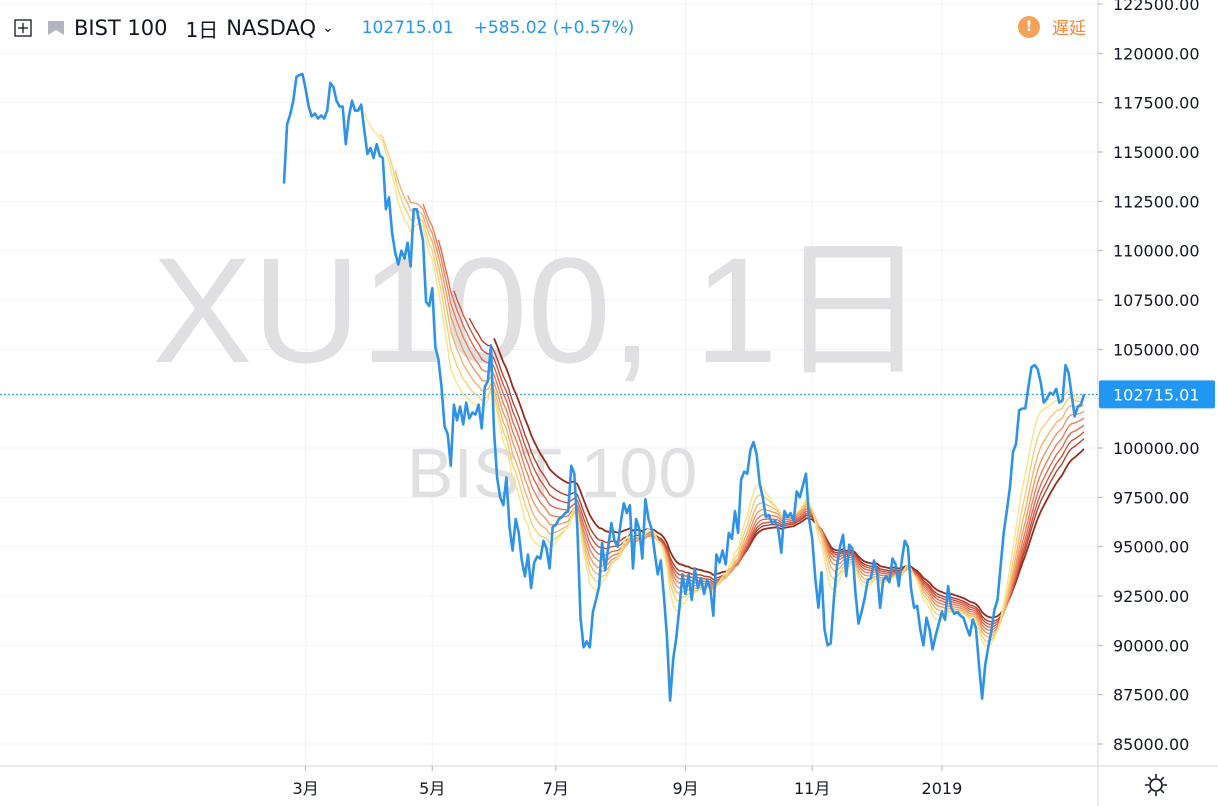  I want to click on last-price-label: 102715.01, so click(1156, 394).